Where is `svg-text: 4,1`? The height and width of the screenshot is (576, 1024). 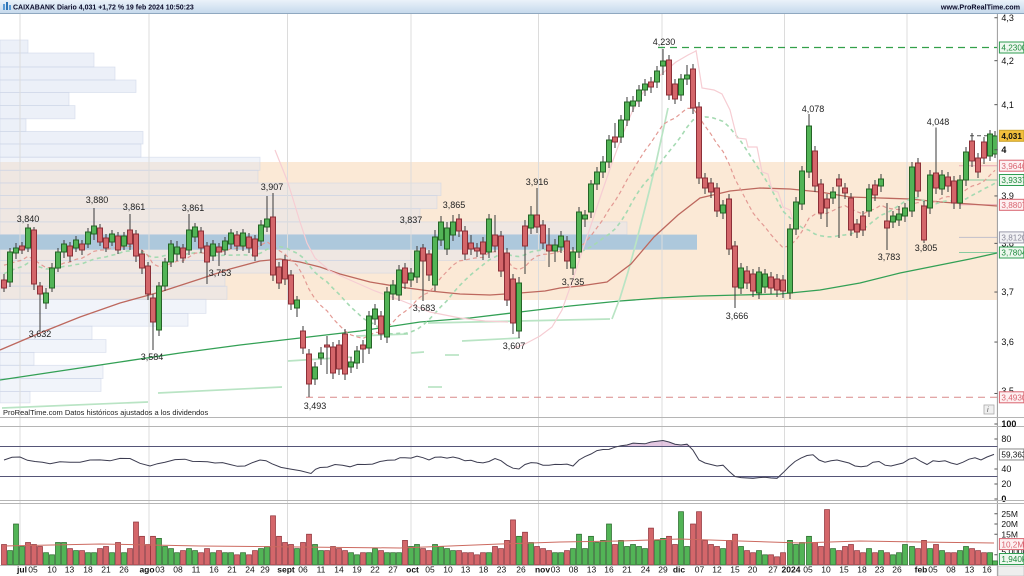 svg-text: 4,1 is located at coordinates (1007, 105).